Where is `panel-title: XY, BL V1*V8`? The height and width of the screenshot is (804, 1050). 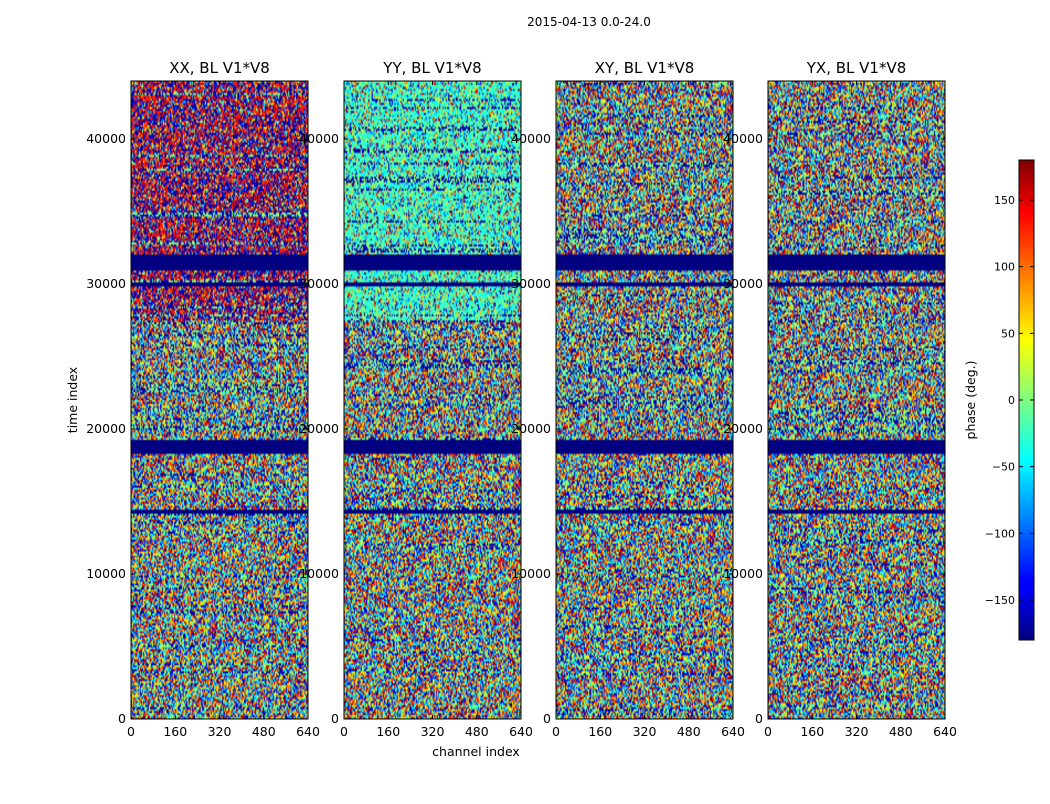 panel-title: XY, BL V1*V8 is located at coordinates (645, 68).